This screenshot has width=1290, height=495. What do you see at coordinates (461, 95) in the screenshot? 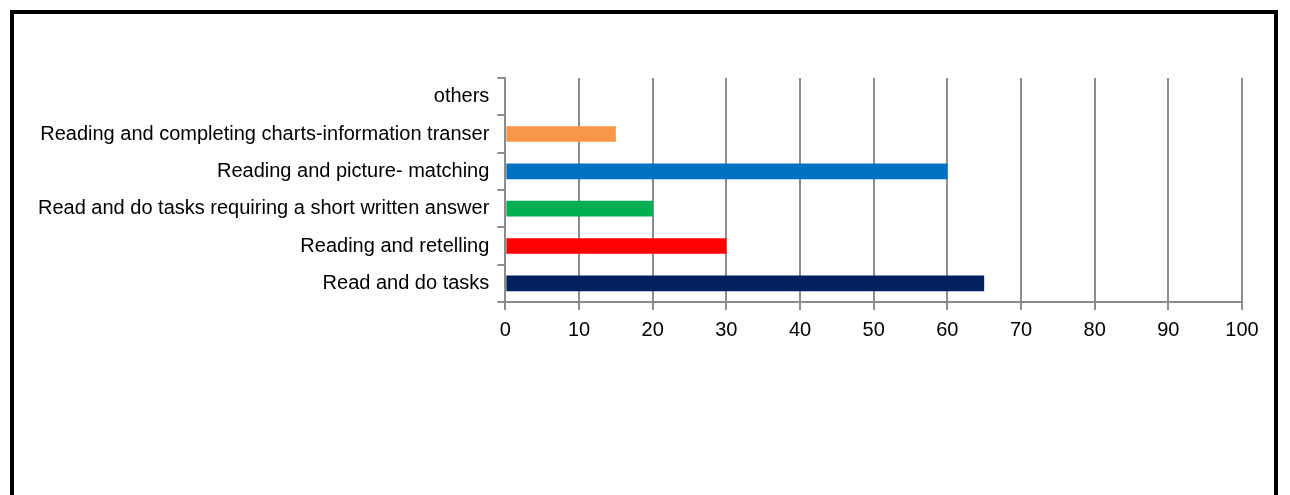
I see `y-tick-label: others` at bounding box center [461, 95].